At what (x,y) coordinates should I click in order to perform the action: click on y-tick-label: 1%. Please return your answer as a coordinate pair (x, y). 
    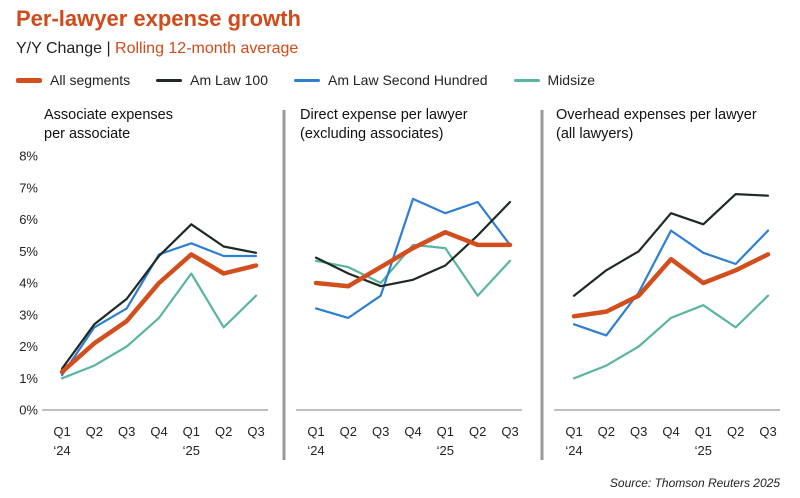
    Looking at the image, I should click on (28, 378).